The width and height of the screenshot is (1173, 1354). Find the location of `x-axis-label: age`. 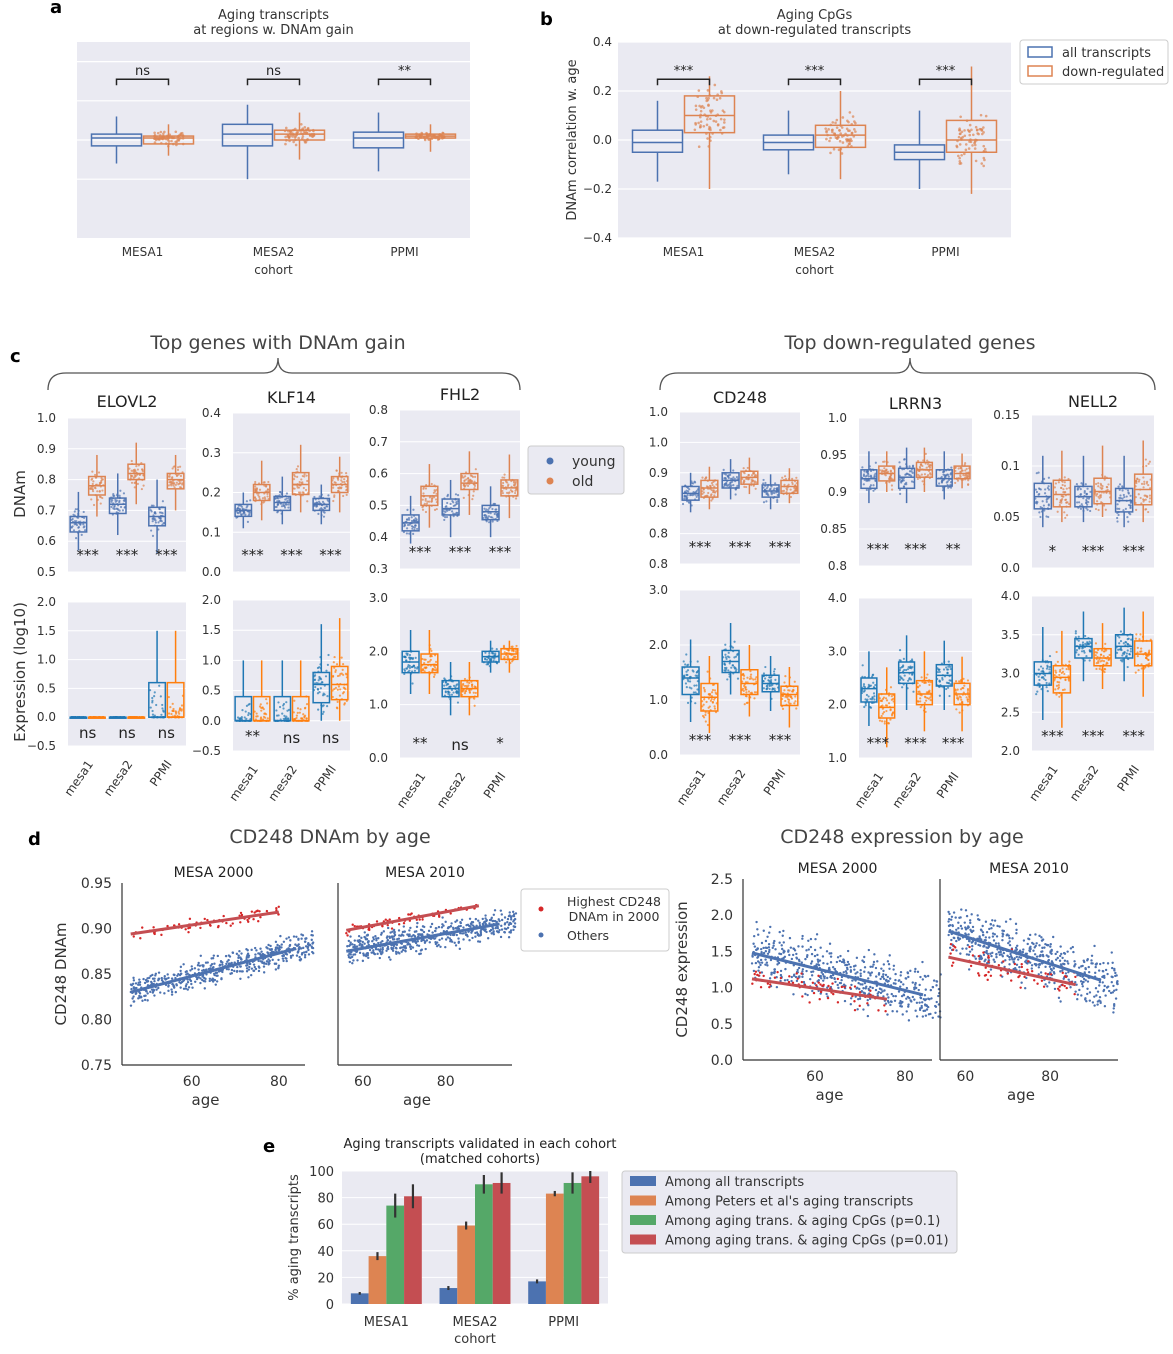

x-axis-label: age is located at coordinates (206, 1100).